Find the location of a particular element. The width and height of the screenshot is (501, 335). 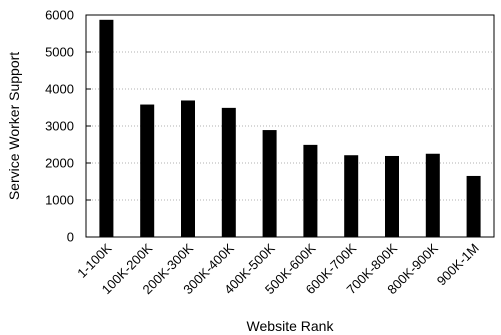

y-tick-label: 6000 is located at coordinates (59, 15).